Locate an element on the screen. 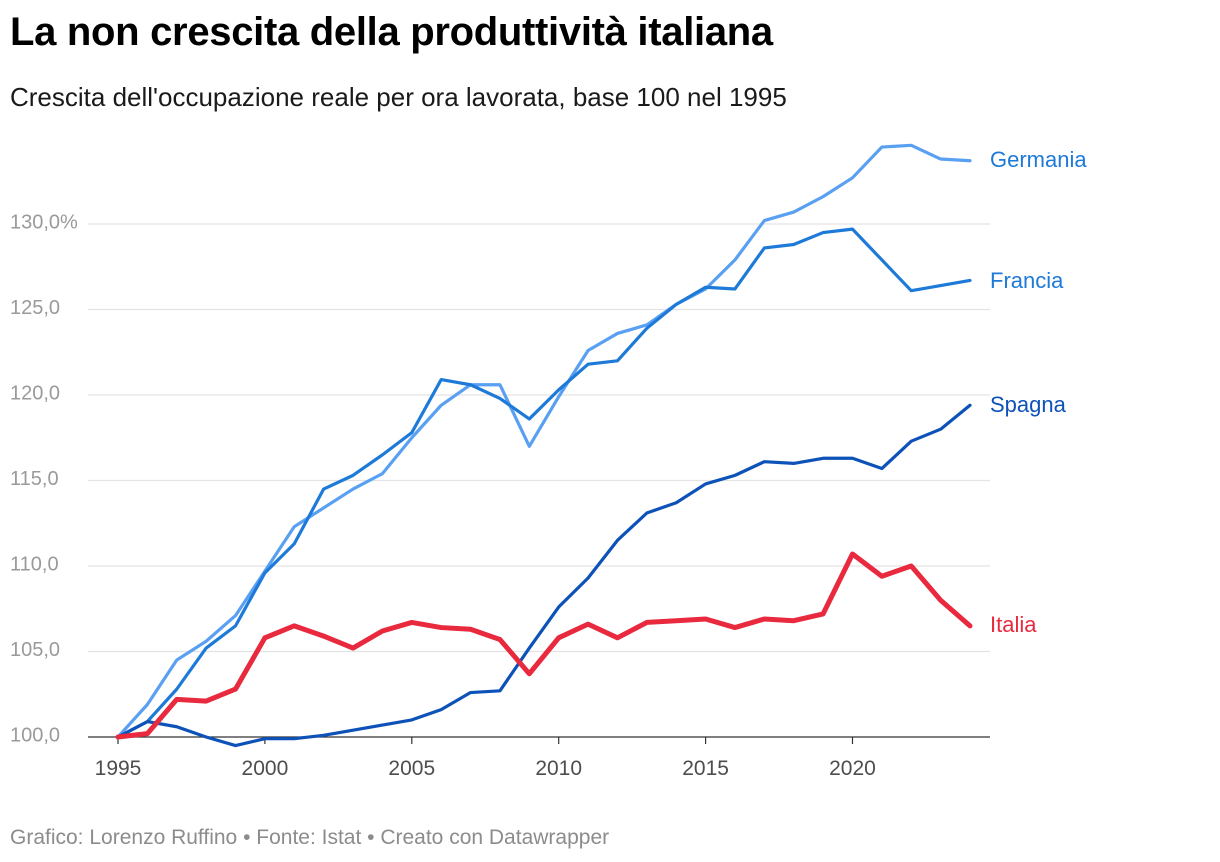 This screenshot has width=1220, height=862. y-tick-label: 100,0 is located at coordinates (35, 735).